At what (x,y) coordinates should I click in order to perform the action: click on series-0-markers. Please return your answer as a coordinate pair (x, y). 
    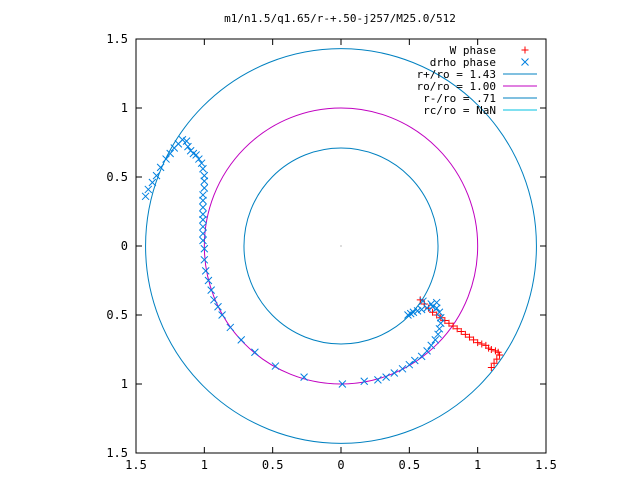
    Looking at the image, I should click on (460, 333).